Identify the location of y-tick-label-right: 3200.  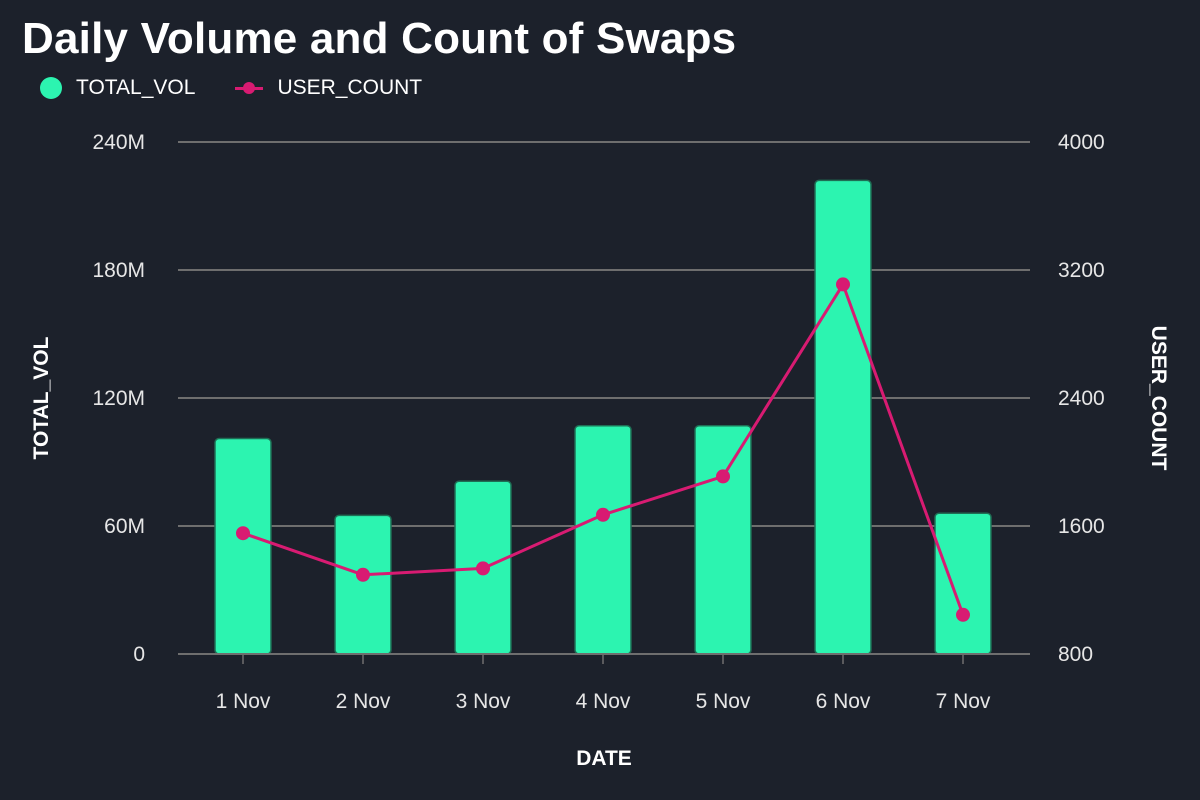
(1081, 270).